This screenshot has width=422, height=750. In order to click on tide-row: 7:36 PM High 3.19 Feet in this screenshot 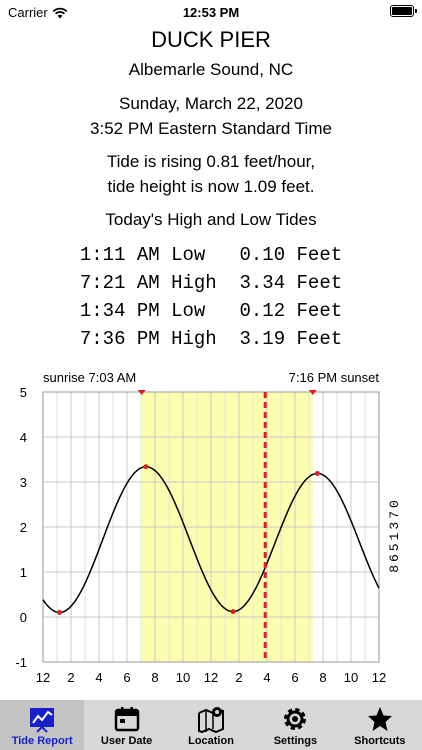, I will do `click(211, 339)`.